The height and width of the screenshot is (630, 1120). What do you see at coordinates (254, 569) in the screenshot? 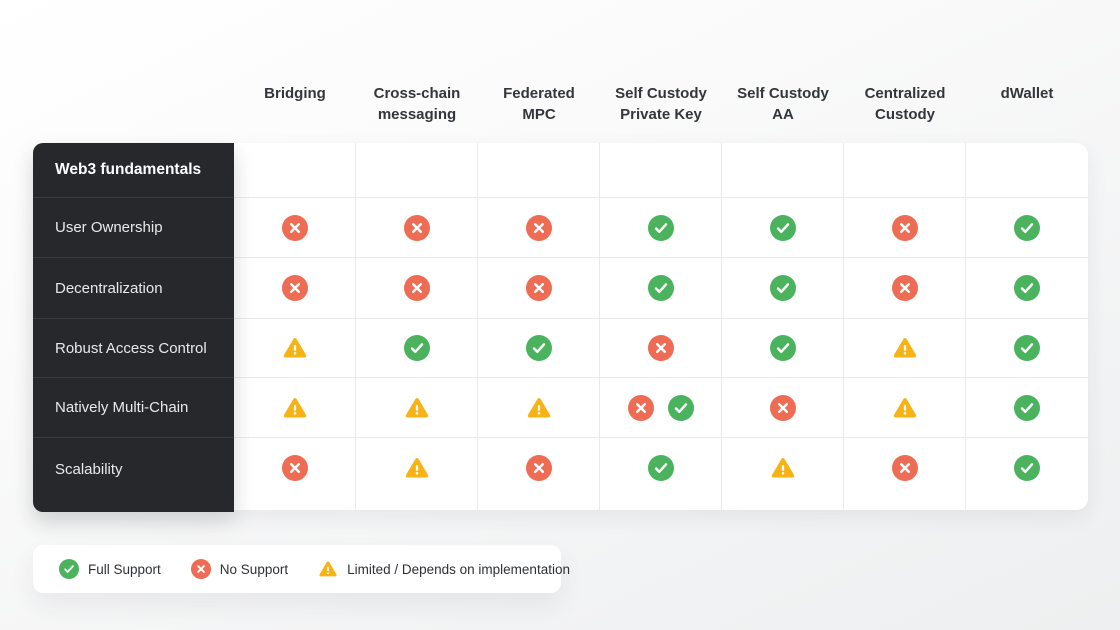
I see `legend-label: No Support` at bounding box center [254, 569].